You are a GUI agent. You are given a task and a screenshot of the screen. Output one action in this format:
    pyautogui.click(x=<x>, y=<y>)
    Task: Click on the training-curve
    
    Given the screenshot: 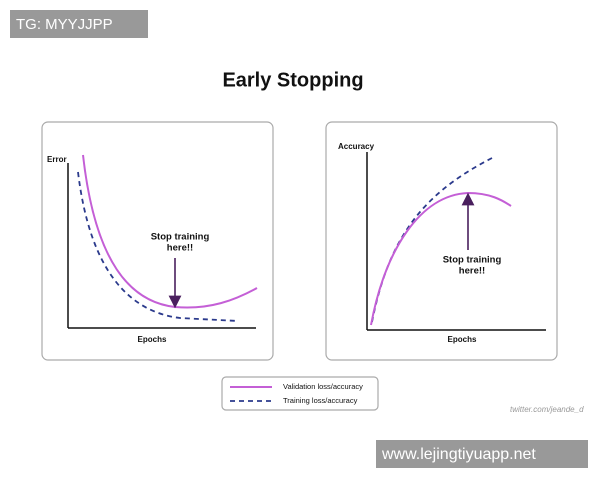 What is the action you would take?
    pyautogui.click(x=158, y=246)
    